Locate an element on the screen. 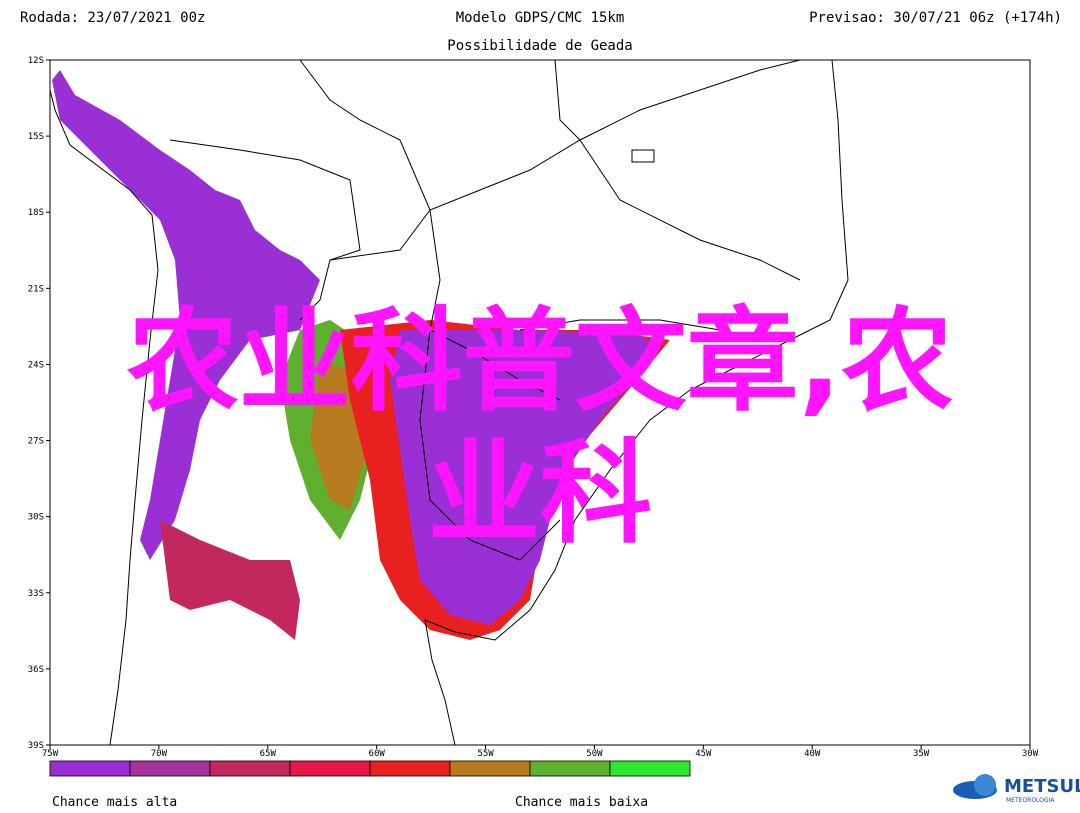  lon-label: 60W is located at coordinates (377, 754).